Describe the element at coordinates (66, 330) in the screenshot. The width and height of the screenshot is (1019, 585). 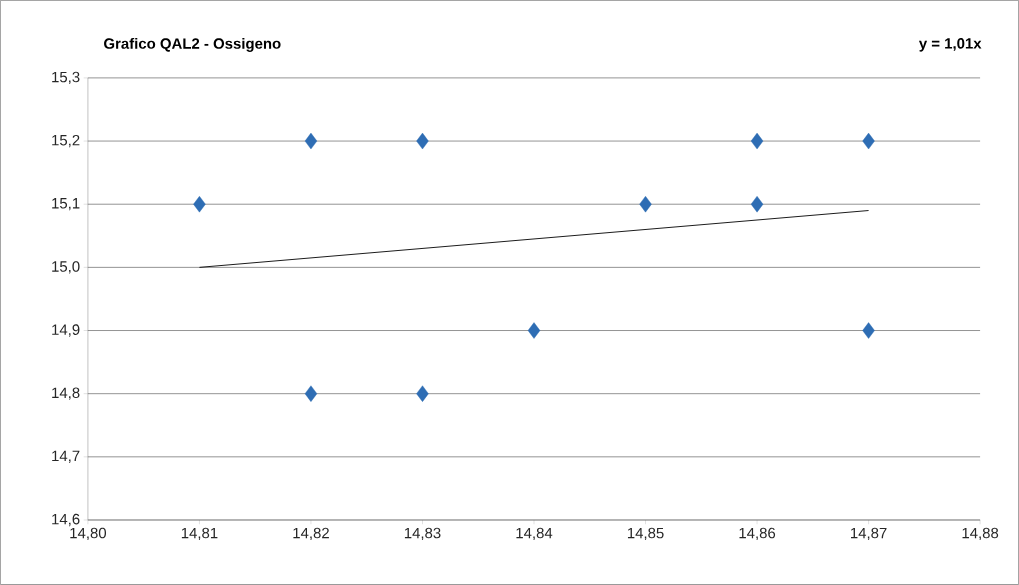
I see `y-tick-label: 14,9` at that location.